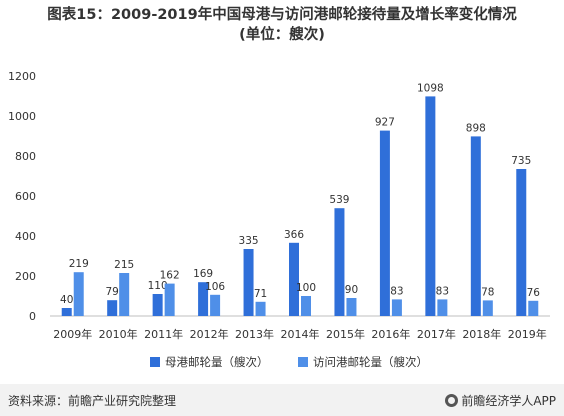 The width and height of the screenshot is (564, 416). Describe the element at coordinates (351, 290) in the screenshot. I see `data-label: 90` at that location.